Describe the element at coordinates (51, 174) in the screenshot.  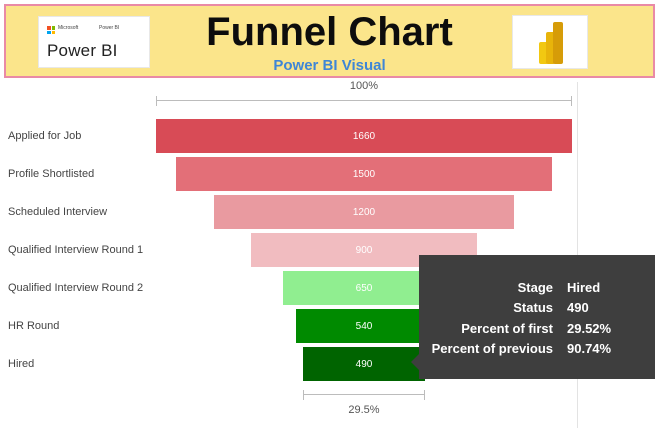
I see `stage-label: Profile Shortlisted` at that location.